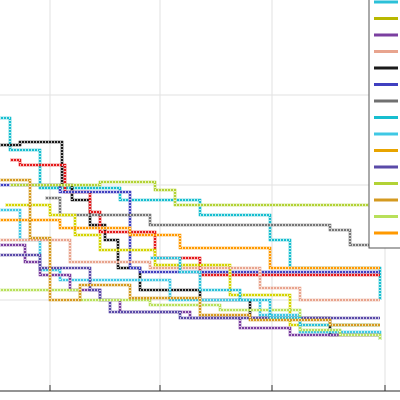  Describe the element at coordinates (217, 388) in the screenshot. I see `x-axis-ticks` at that location.